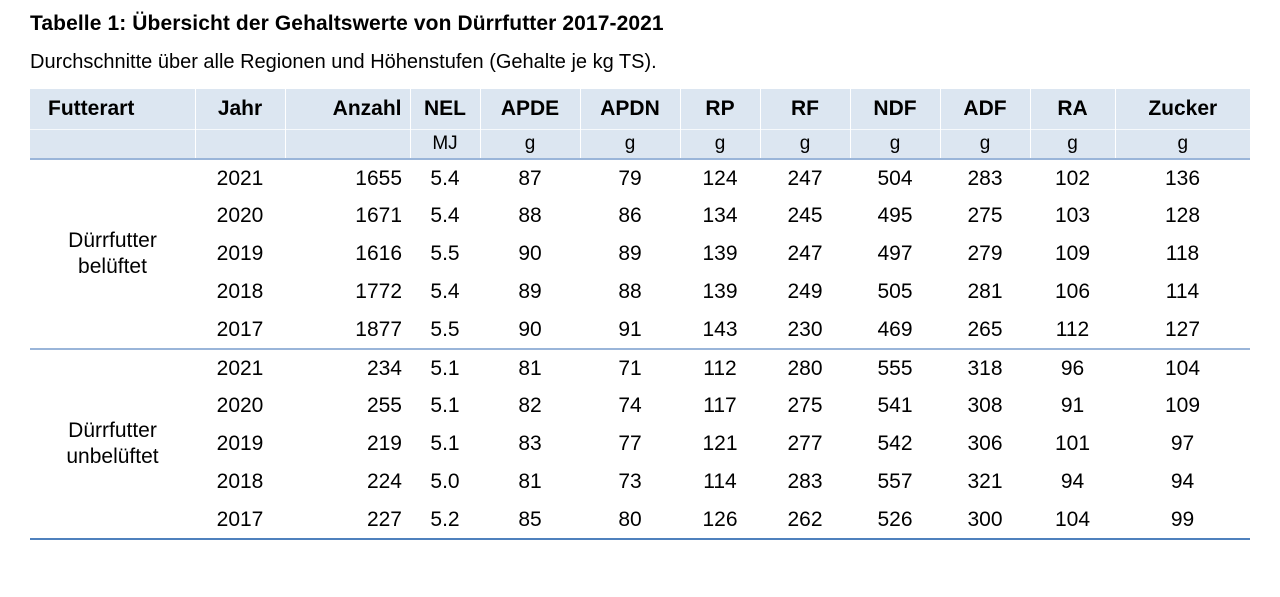 The height and width of the screenshot is (597, 1280). Describe the element at coordinates (347, 330) in the screenshot. I see `value-cell: 1877` at that location.